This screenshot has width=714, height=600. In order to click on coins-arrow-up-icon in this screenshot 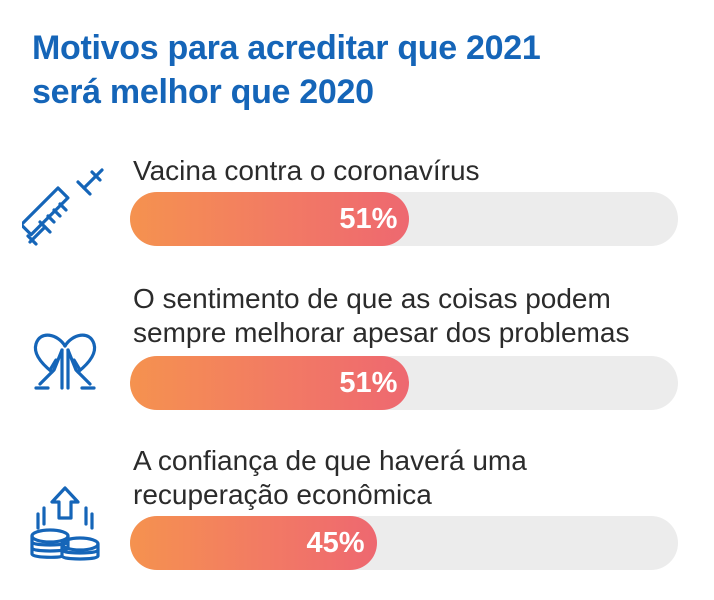, I will do `click(65, 527)`.